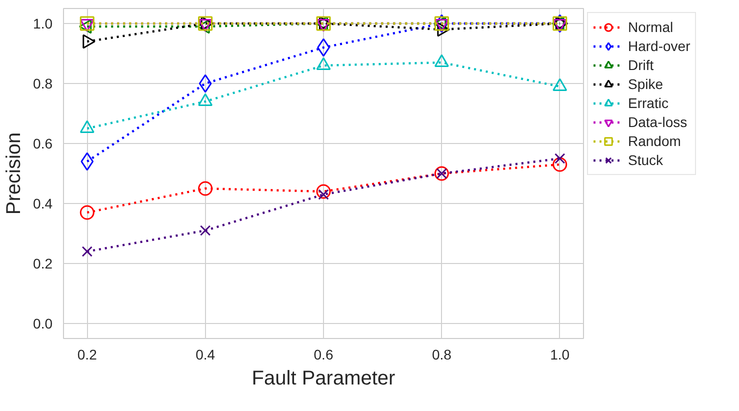  Describe the element at coordinates (560, 354) in the screenshot. I see `x-tick-label: 1.0` at that location.